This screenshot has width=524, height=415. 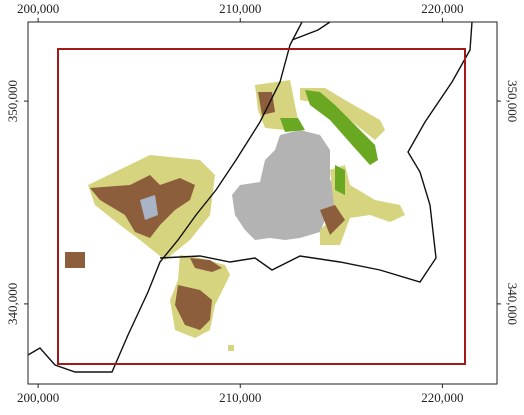 I want to click on khaki-patch, so click(x=231, y=348).